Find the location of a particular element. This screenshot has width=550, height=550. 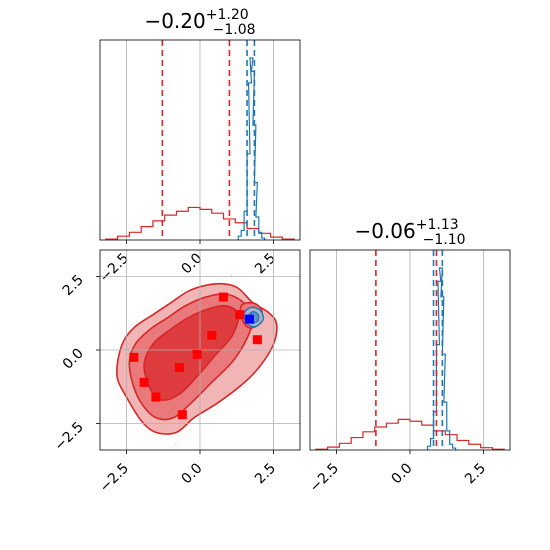

panel-title: −0.20+1.20 −1.08 is located at coordinates (199, 22).